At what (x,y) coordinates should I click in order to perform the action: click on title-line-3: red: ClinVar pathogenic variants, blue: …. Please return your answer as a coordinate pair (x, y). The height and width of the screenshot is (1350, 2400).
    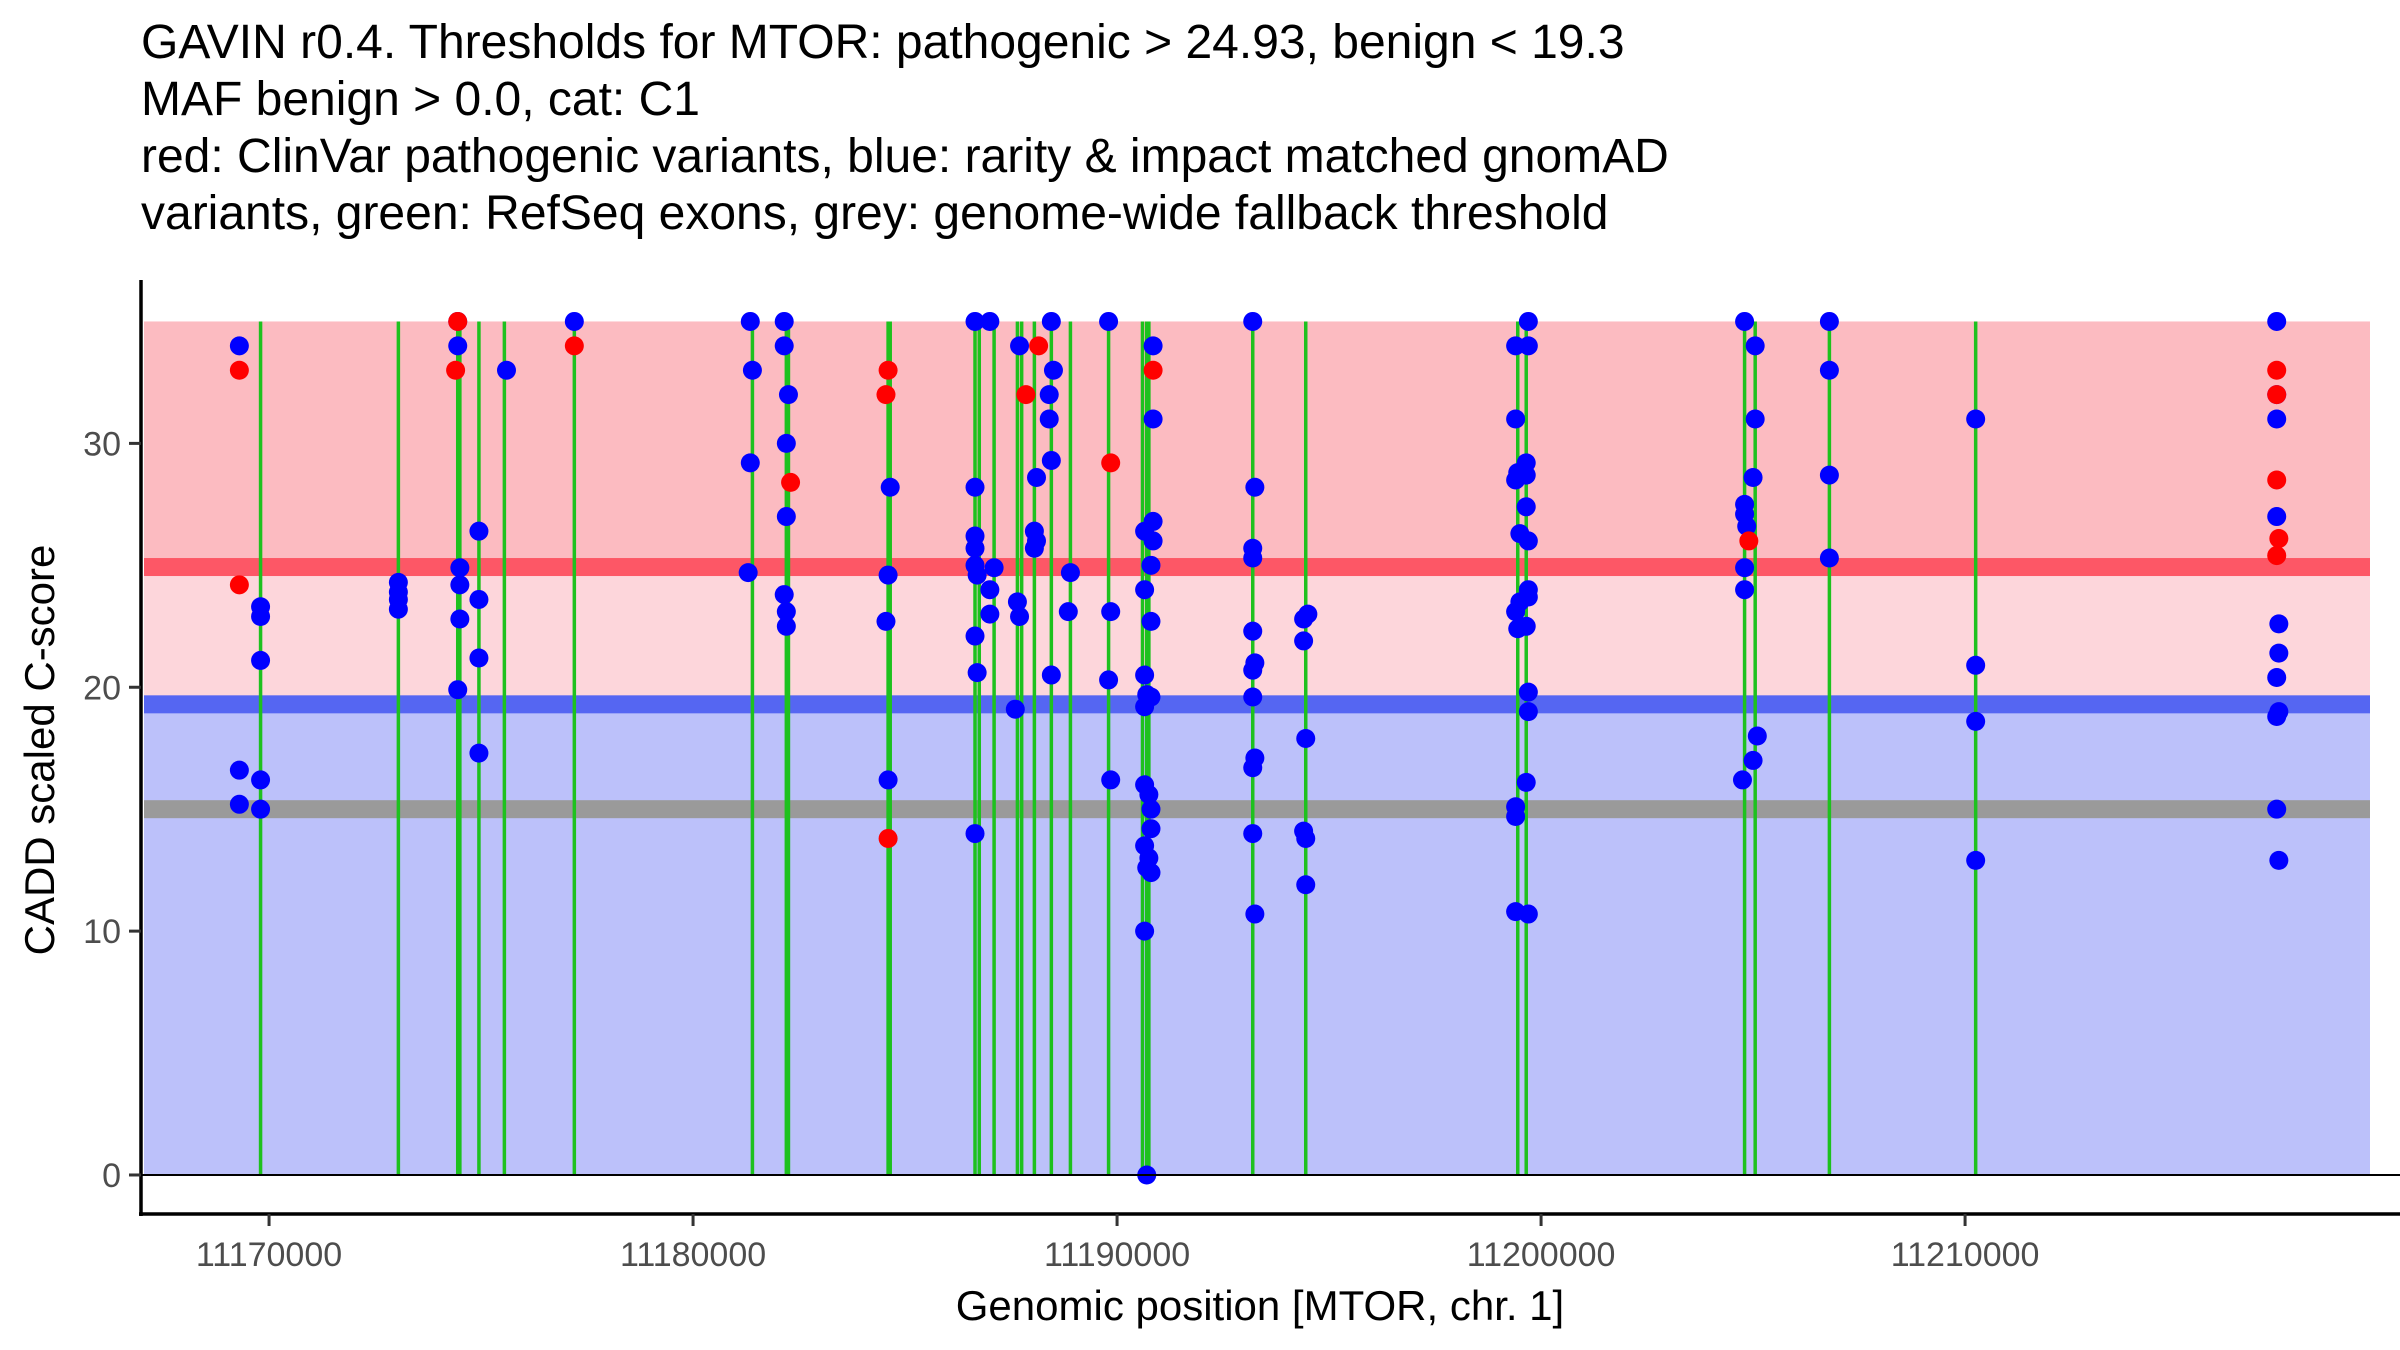
    Looking at the image, I should click on (905, 156).